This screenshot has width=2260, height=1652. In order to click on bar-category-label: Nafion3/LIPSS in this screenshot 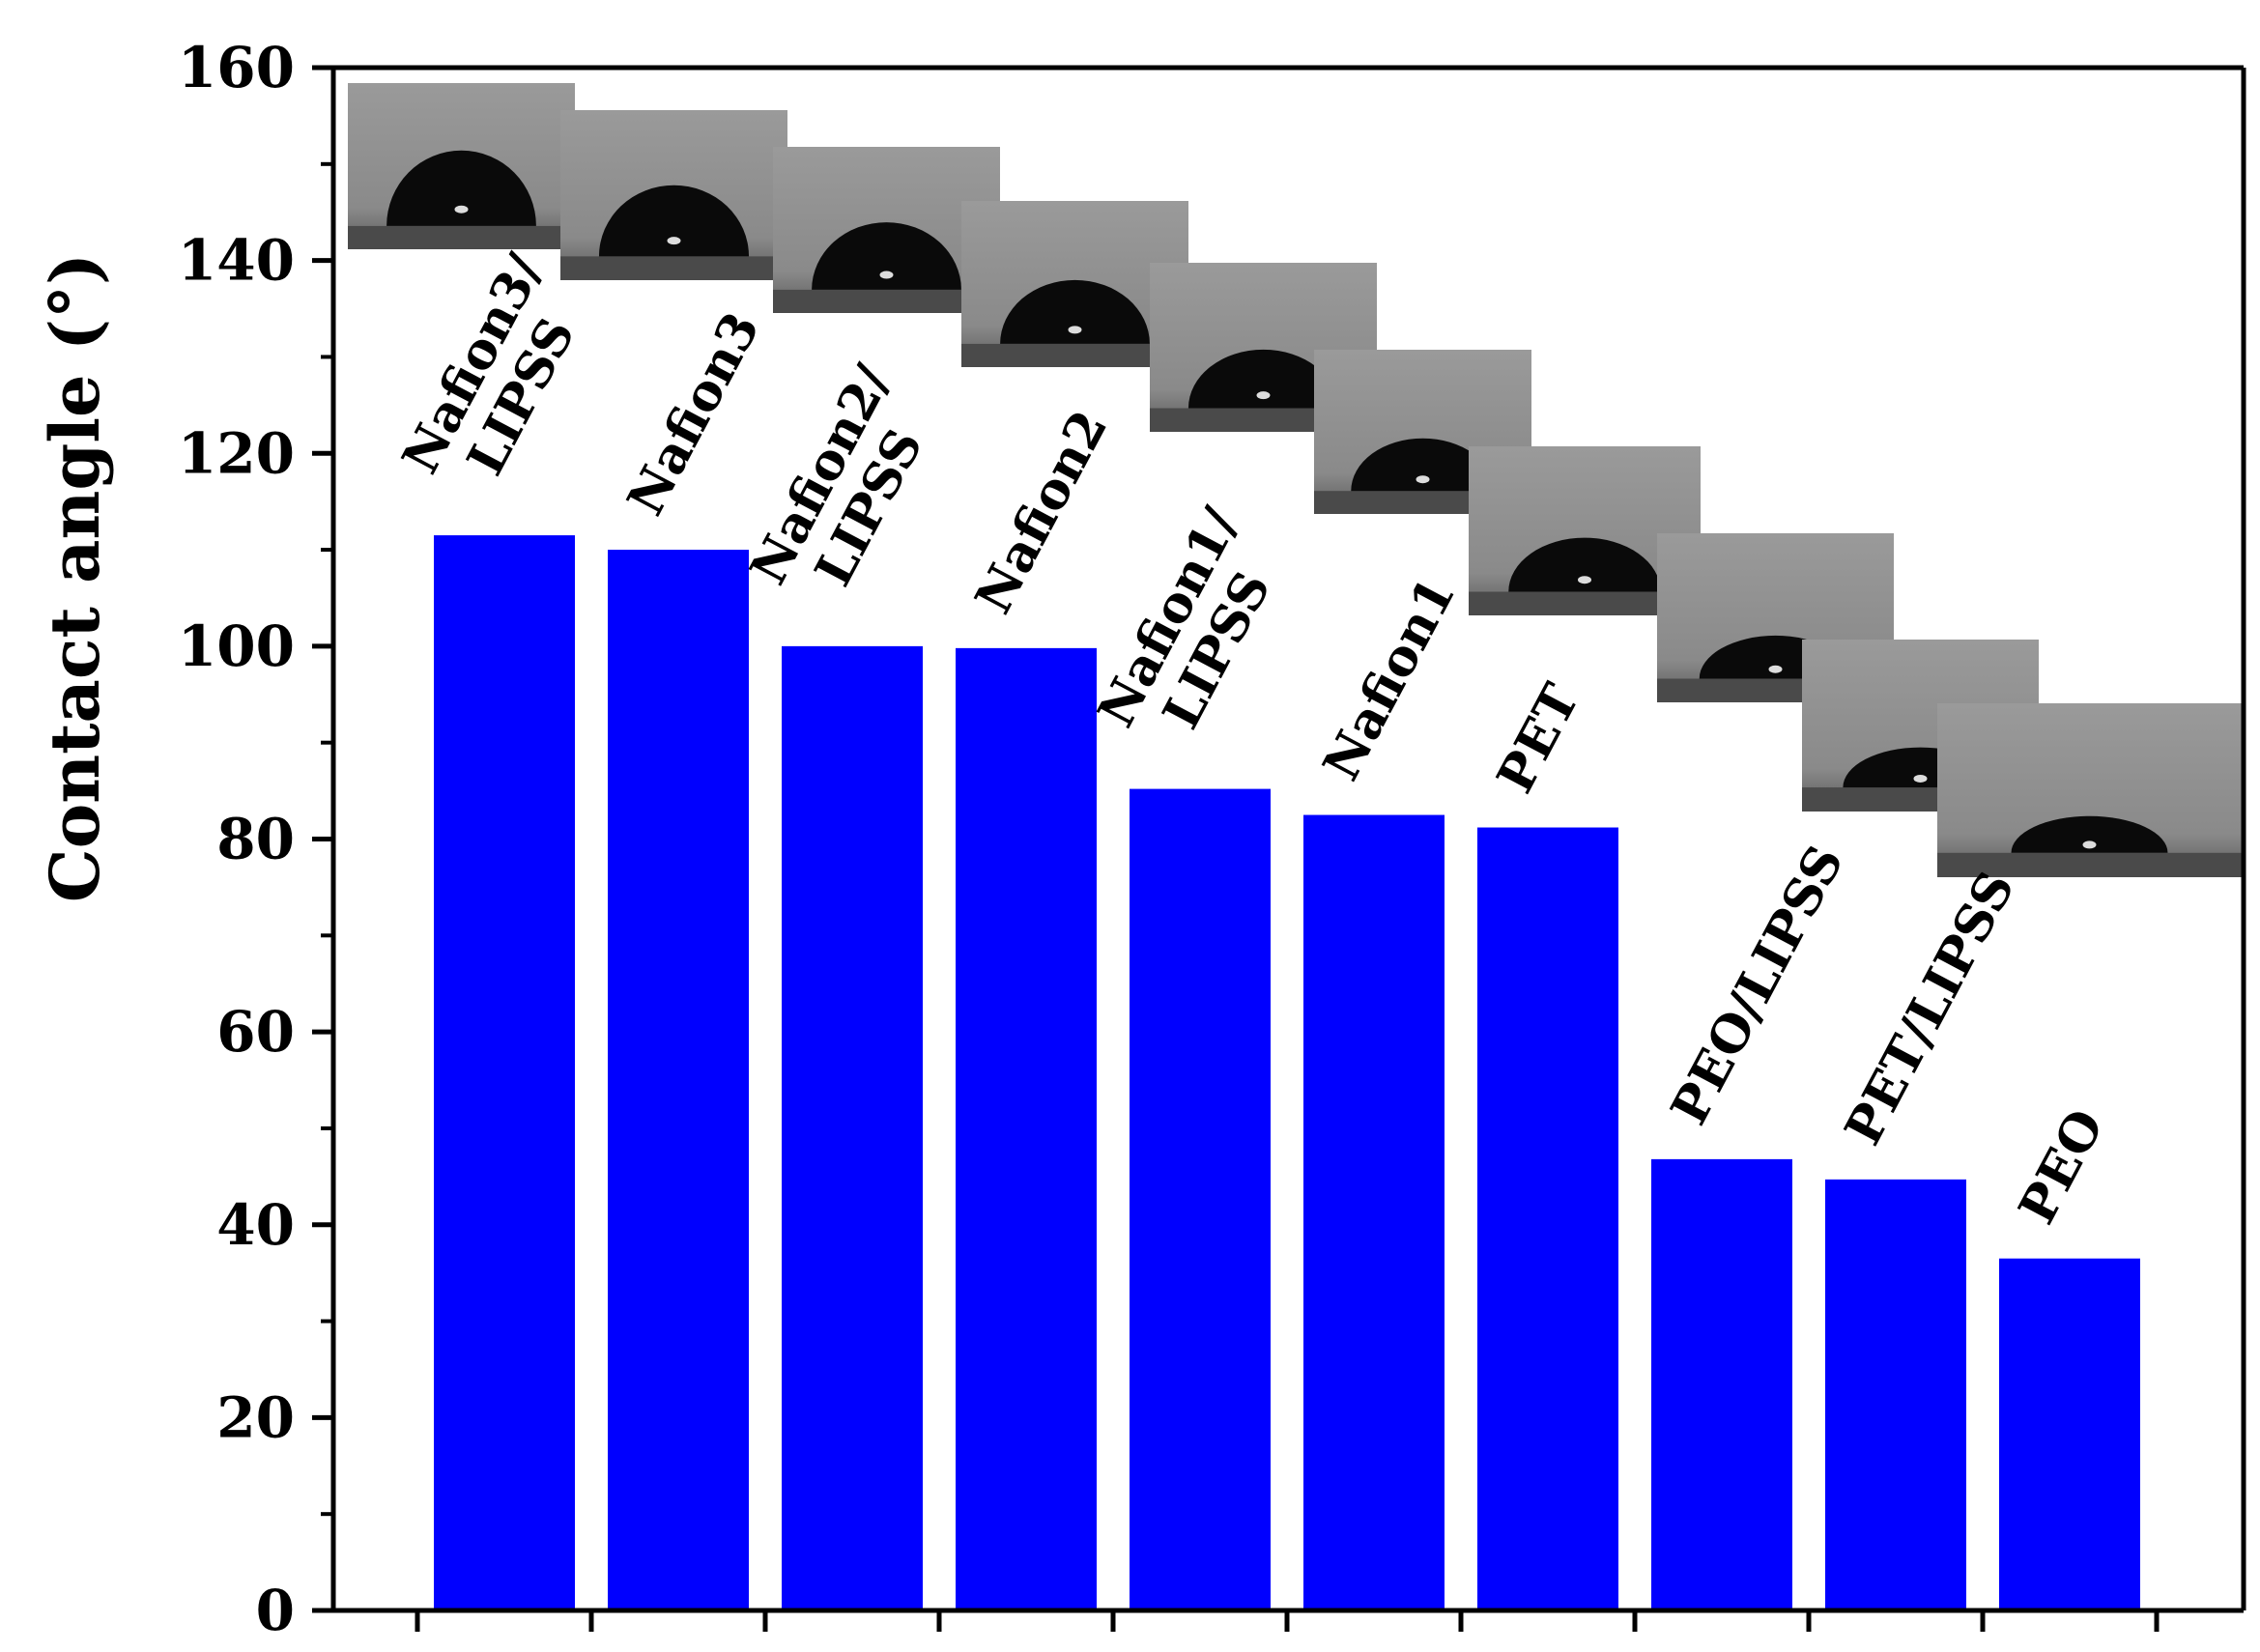, I will do `click(499, 378)`.